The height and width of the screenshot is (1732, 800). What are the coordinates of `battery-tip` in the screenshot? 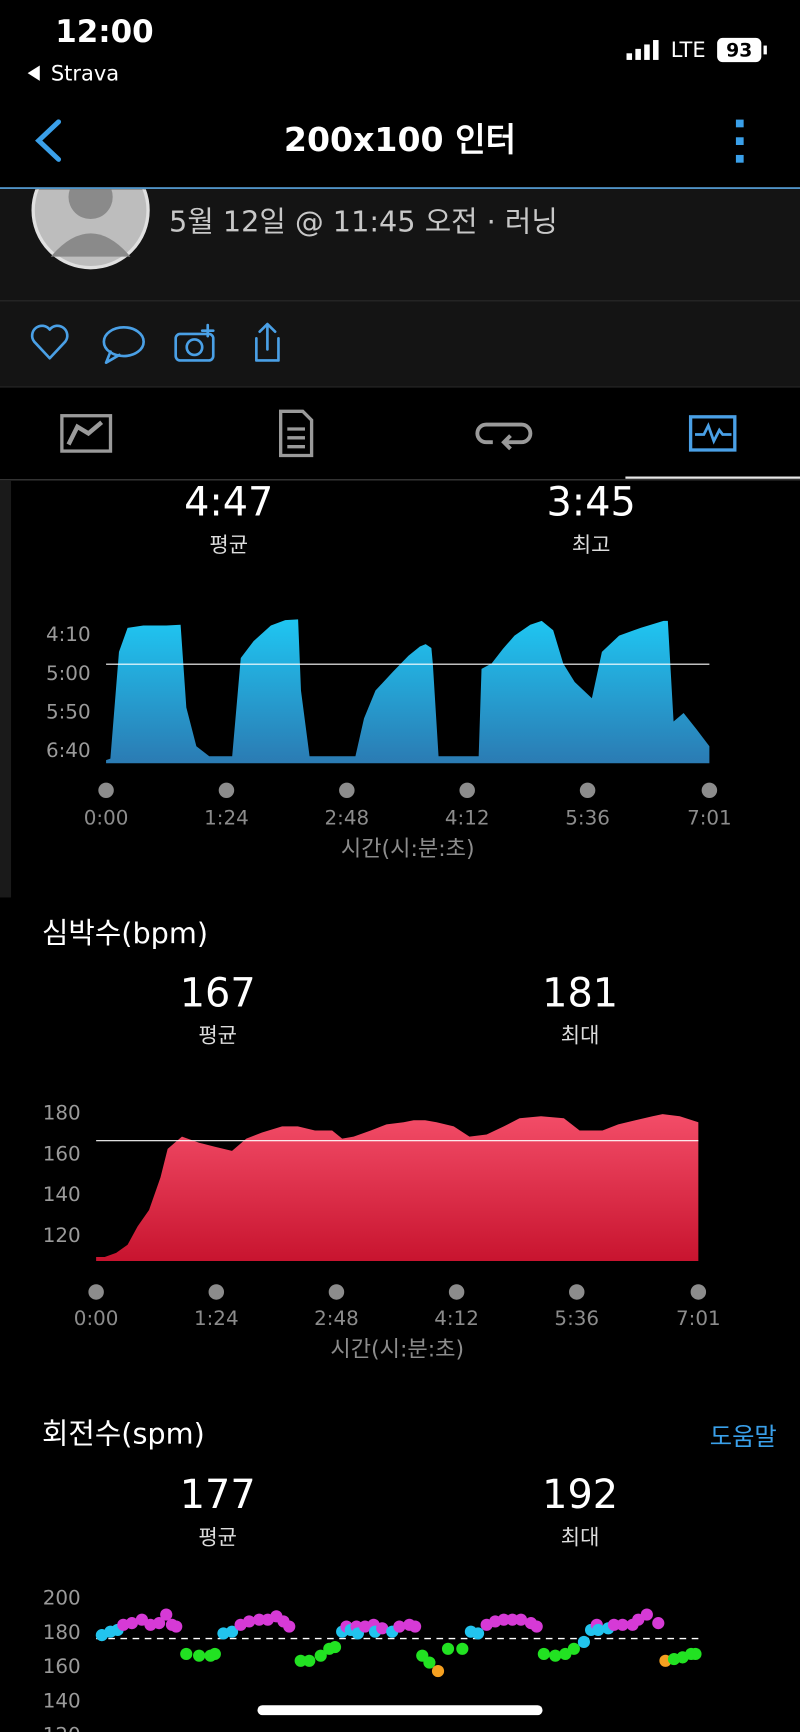 It's located at (765, 50).